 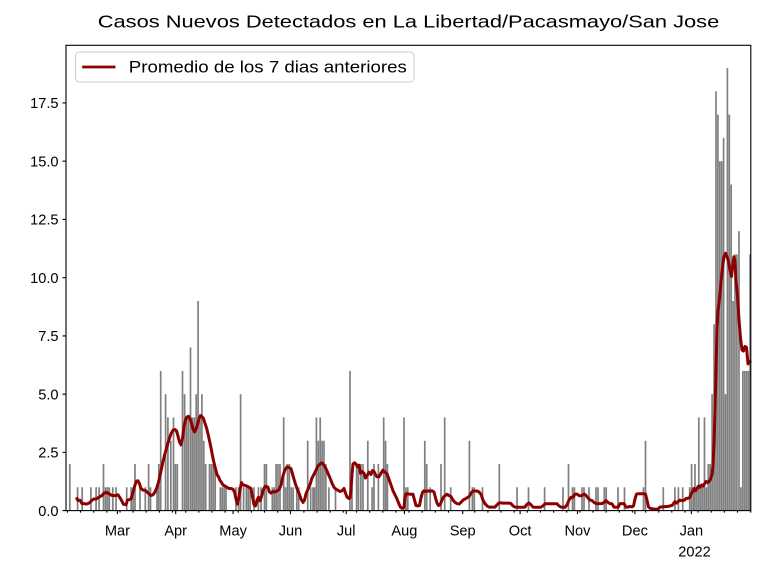 I want to click on svg-text:Promedio de los 7 dias anterio: Promedio de los 7 dias anteriores, so click(x=268, y=68).